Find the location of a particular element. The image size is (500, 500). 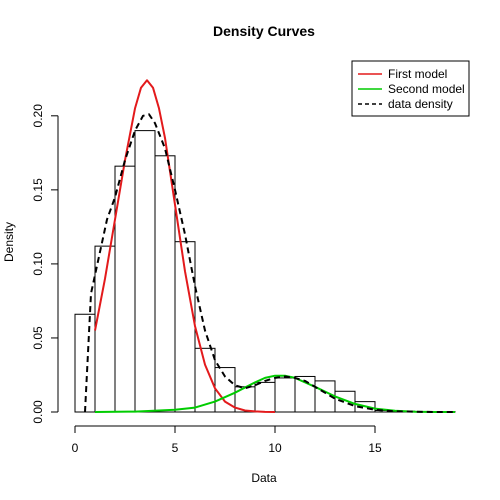

chart-title: Density Curves is located at coordinates (264, 31).